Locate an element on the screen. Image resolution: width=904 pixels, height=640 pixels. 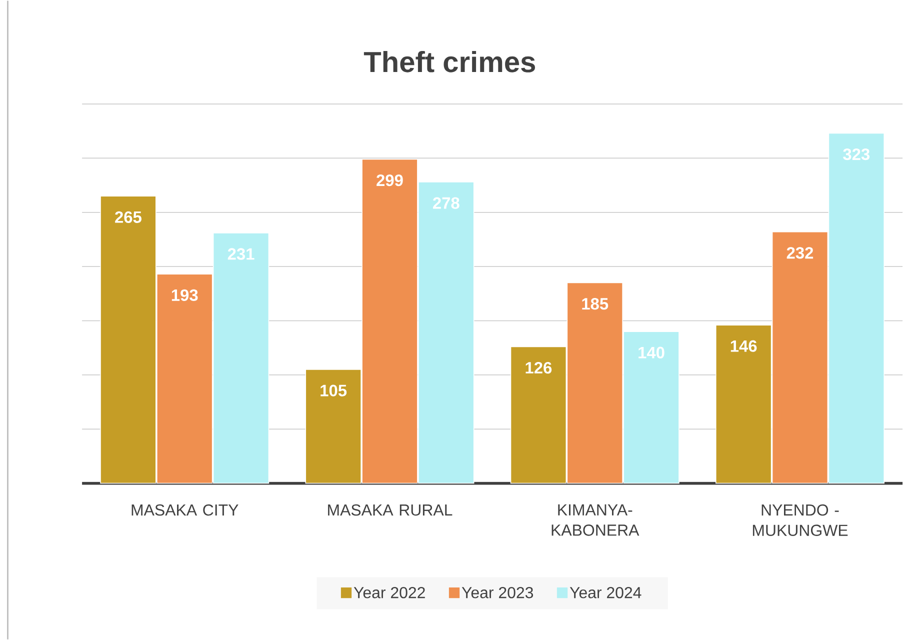
data-label: 231 is located at coordinates (241, 254).